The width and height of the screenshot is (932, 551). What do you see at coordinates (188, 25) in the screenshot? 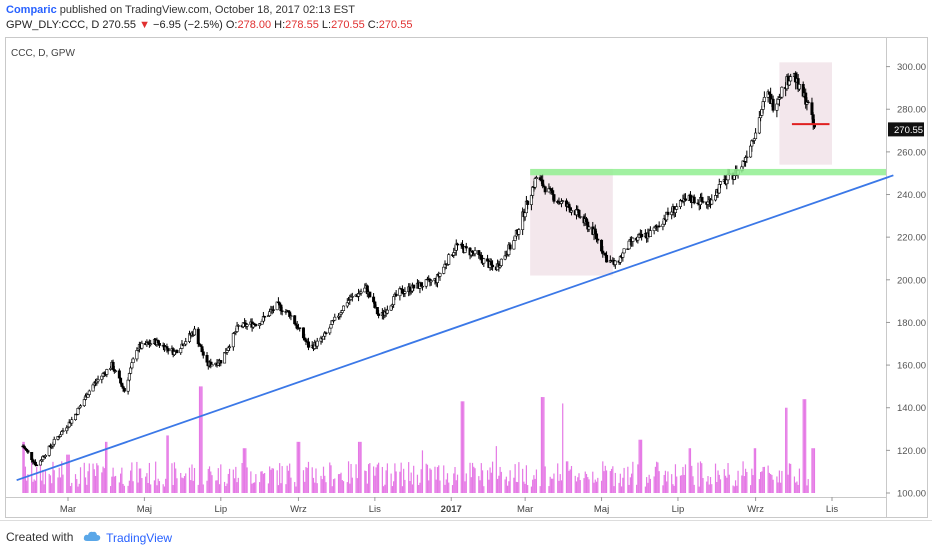
I see `price-change: −6.95 (−2.5%)` at bounding box center [188, 25].